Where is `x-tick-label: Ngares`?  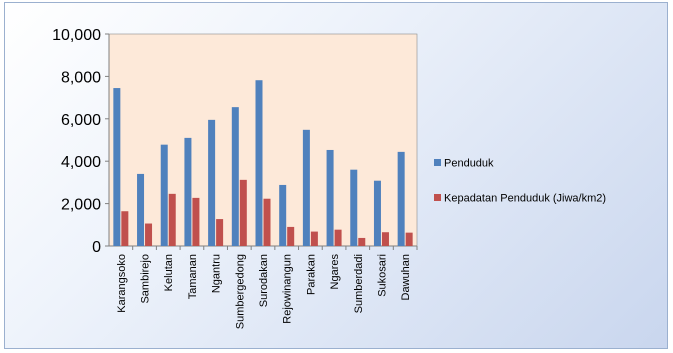
x-tick-label: Ngares is located at coordinates (335, 272).